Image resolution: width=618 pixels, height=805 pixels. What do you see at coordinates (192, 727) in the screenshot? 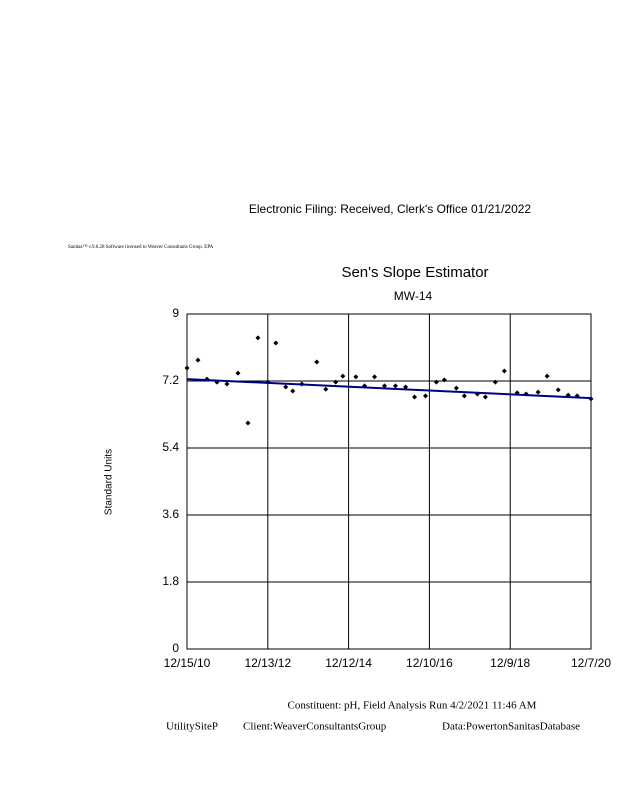
I see `site-name: UtilitySiteP` at bounding box center [192, 727].